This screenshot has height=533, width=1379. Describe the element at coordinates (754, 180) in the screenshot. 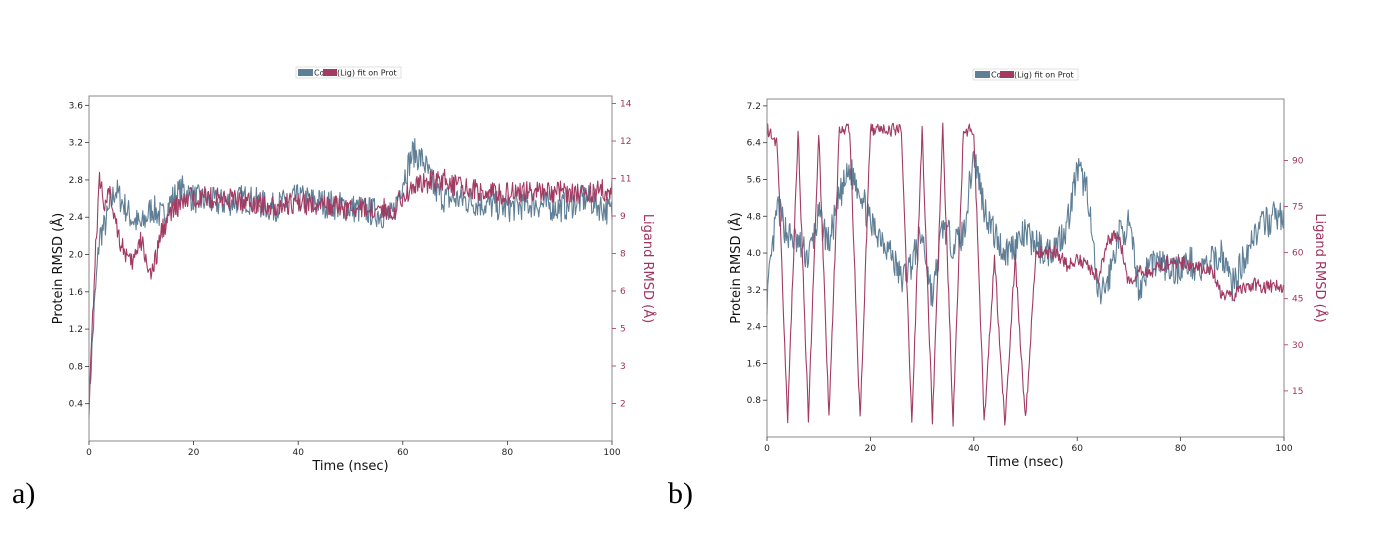

I see `y-tick-label: 5.6` at that location.